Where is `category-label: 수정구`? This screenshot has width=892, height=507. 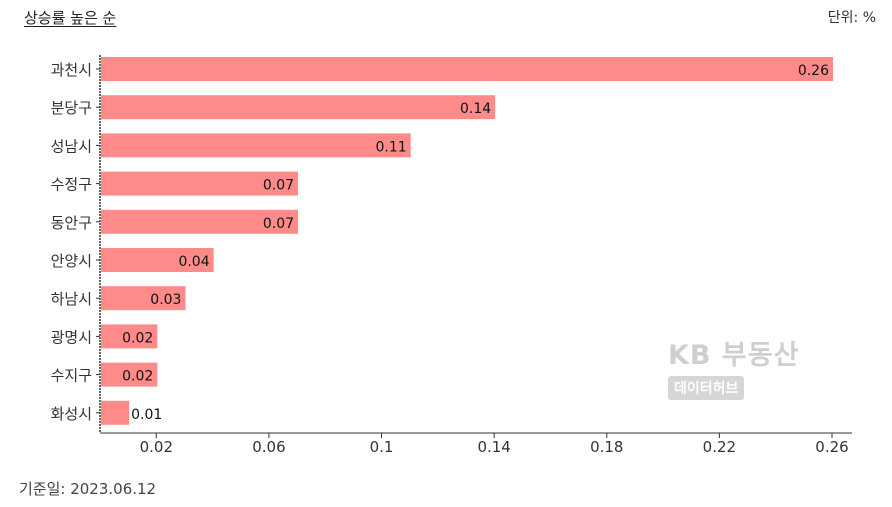
category-label: 수정구 is located at coordinates (71, 185).